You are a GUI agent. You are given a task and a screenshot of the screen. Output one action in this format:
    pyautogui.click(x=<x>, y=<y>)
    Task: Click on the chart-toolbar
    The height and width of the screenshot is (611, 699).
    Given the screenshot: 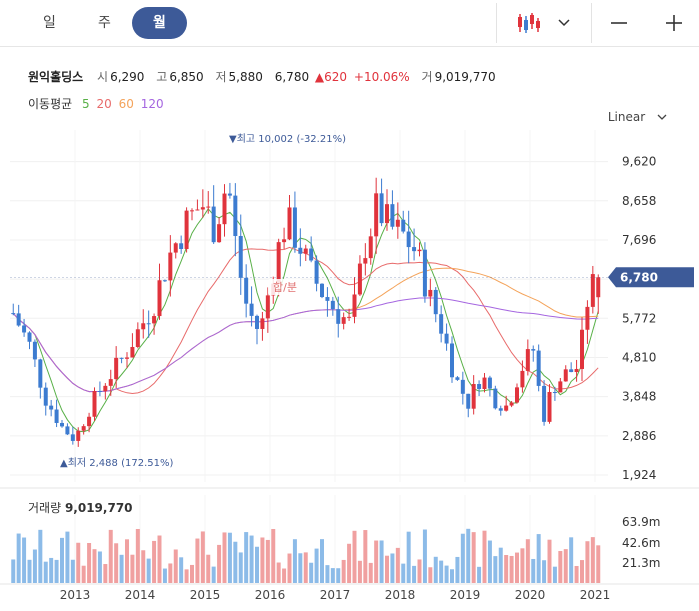 What is the action you would take?
    pyautogui.click(x=586, y=23)
    